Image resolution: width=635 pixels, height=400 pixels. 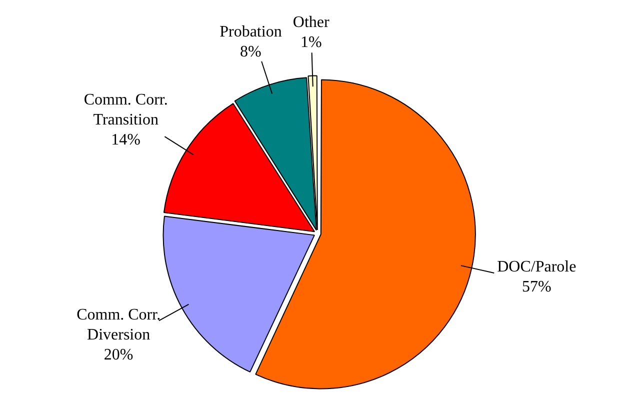 What do you see at coordinates (251, 32) in the screenshot?
I see `slice-label: Probation` at bounding box center [251, 32].